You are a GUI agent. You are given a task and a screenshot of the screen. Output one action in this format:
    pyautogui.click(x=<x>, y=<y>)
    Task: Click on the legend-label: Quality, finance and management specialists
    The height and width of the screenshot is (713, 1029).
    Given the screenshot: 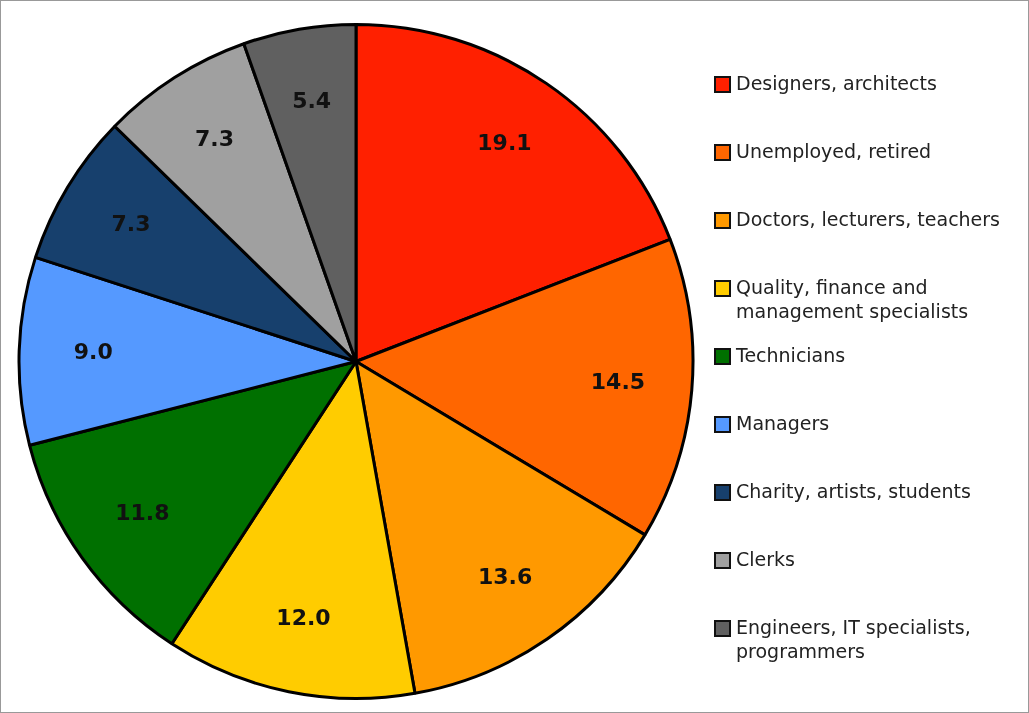 What is the action you would take?
    pyautogui.click(x=853, y=299)
    